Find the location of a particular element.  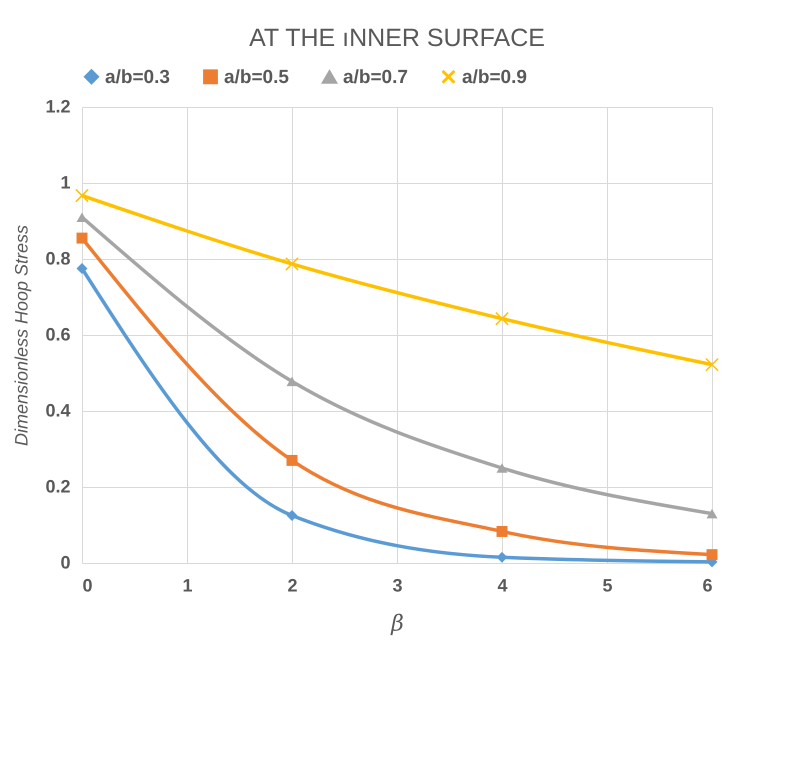

x-tick-label: 6 is located at coordinates (707, 586).